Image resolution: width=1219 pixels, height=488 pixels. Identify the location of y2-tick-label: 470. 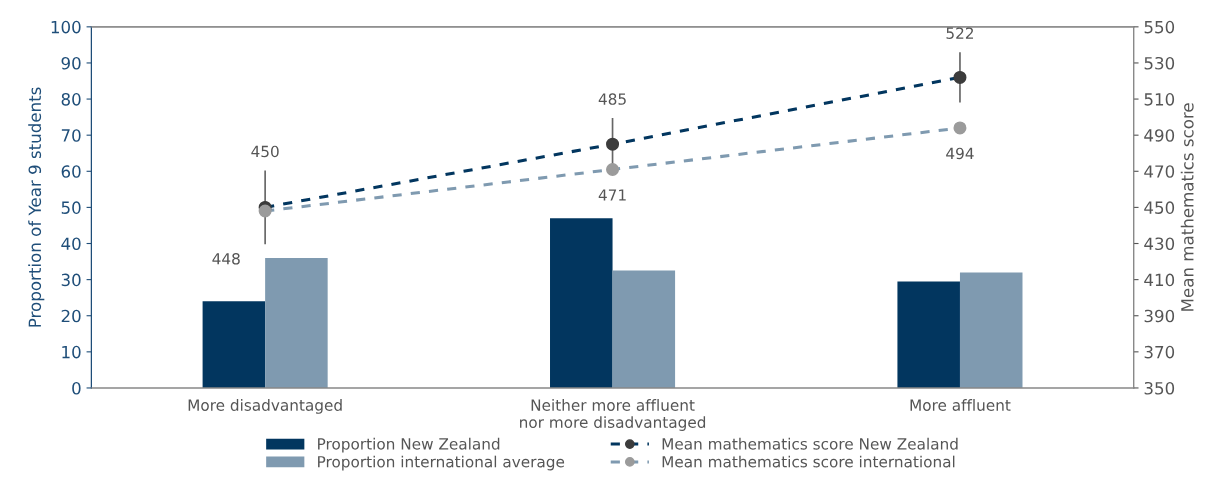
(1159, 171).